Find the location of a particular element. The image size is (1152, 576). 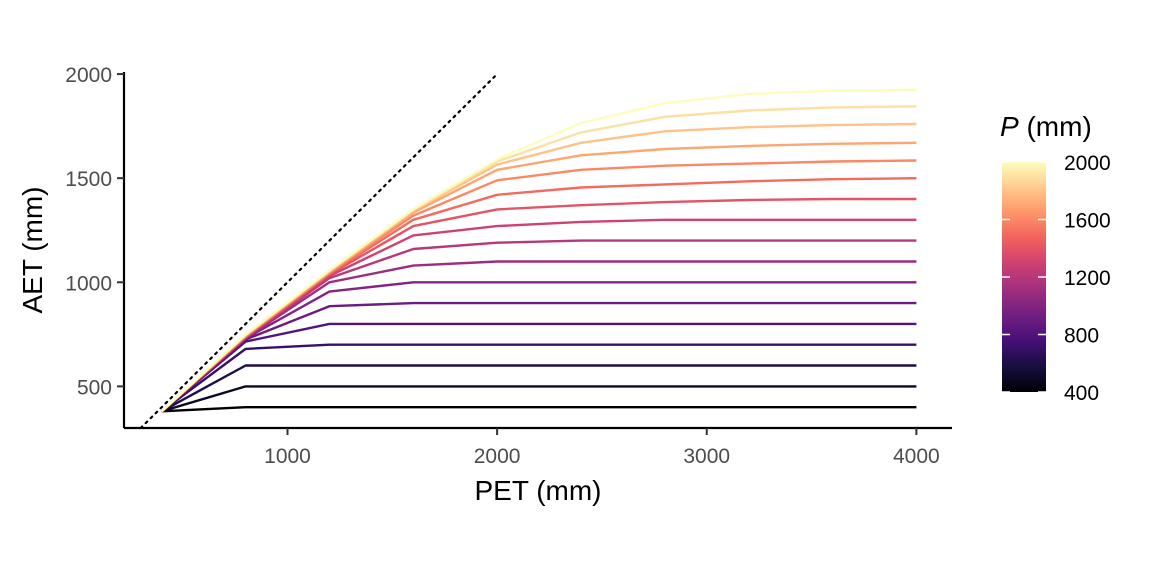

x-tick-label: 2000 is located at coordinates (497, 456).